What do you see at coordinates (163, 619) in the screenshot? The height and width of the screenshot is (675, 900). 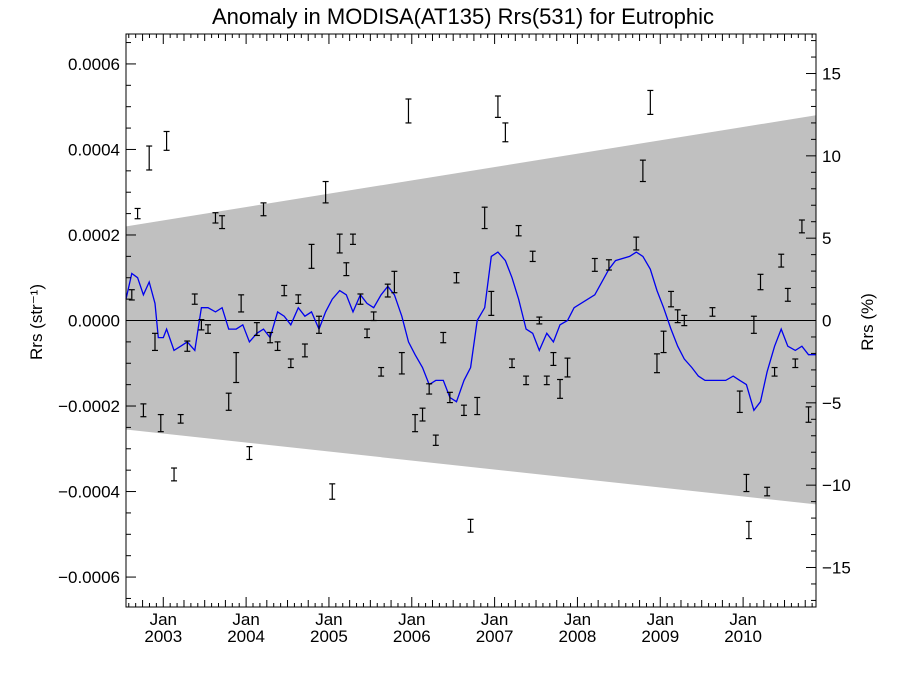 I see `x-tick-label-month-0: Jan` at bounding box center [163, 619].